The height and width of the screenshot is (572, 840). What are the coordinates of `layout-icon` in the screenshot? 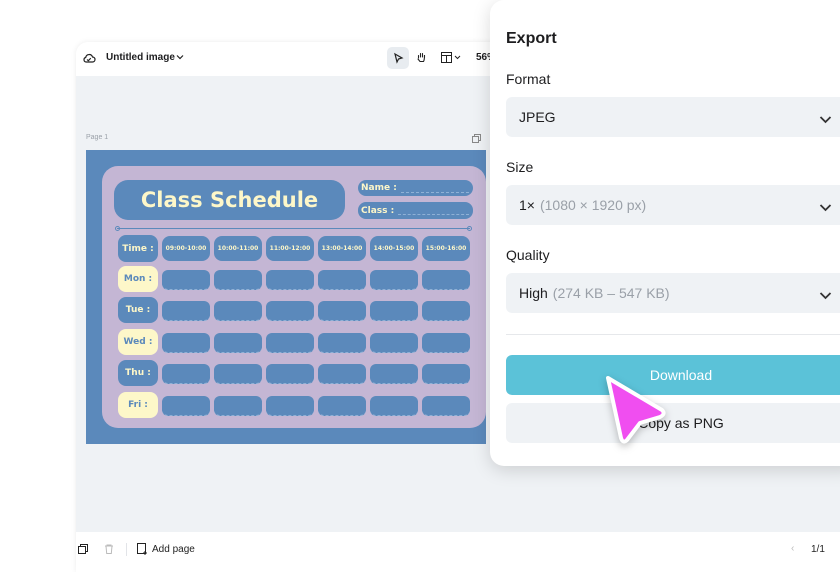 It's located at (451, 57).